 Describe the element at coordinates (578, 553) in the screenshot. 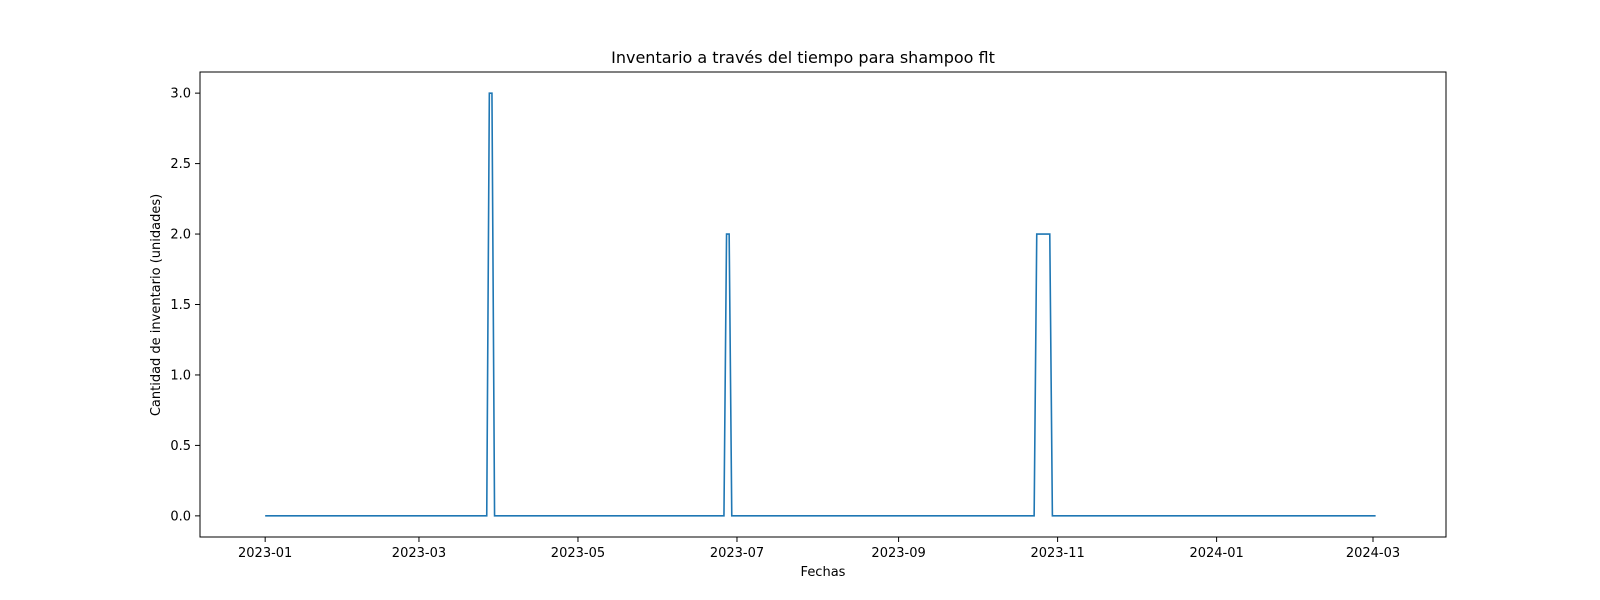

I see `x-tick-label: 2023-05` at that location.